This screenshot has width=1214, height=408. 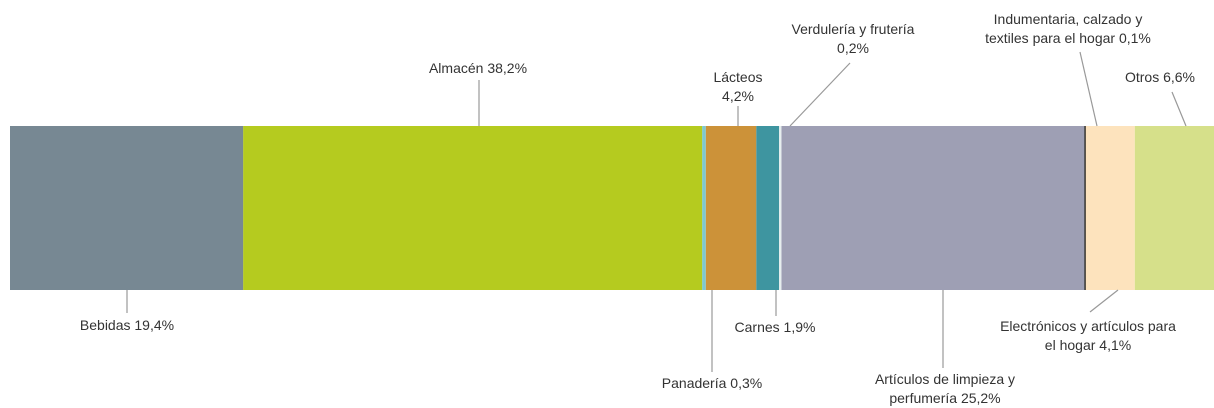 What do you see at coordinates (757, 327) in the screenshot?
I see `category-name: Carnes` at bounding box center [757, 327].